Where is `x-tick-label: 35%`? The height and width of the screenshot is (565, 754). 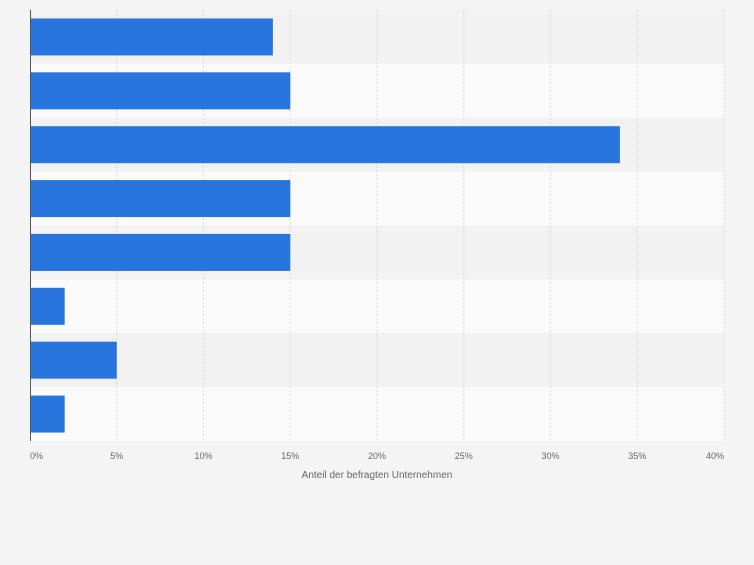 x-tick-label: 35% is located at coordinates (637, 456).